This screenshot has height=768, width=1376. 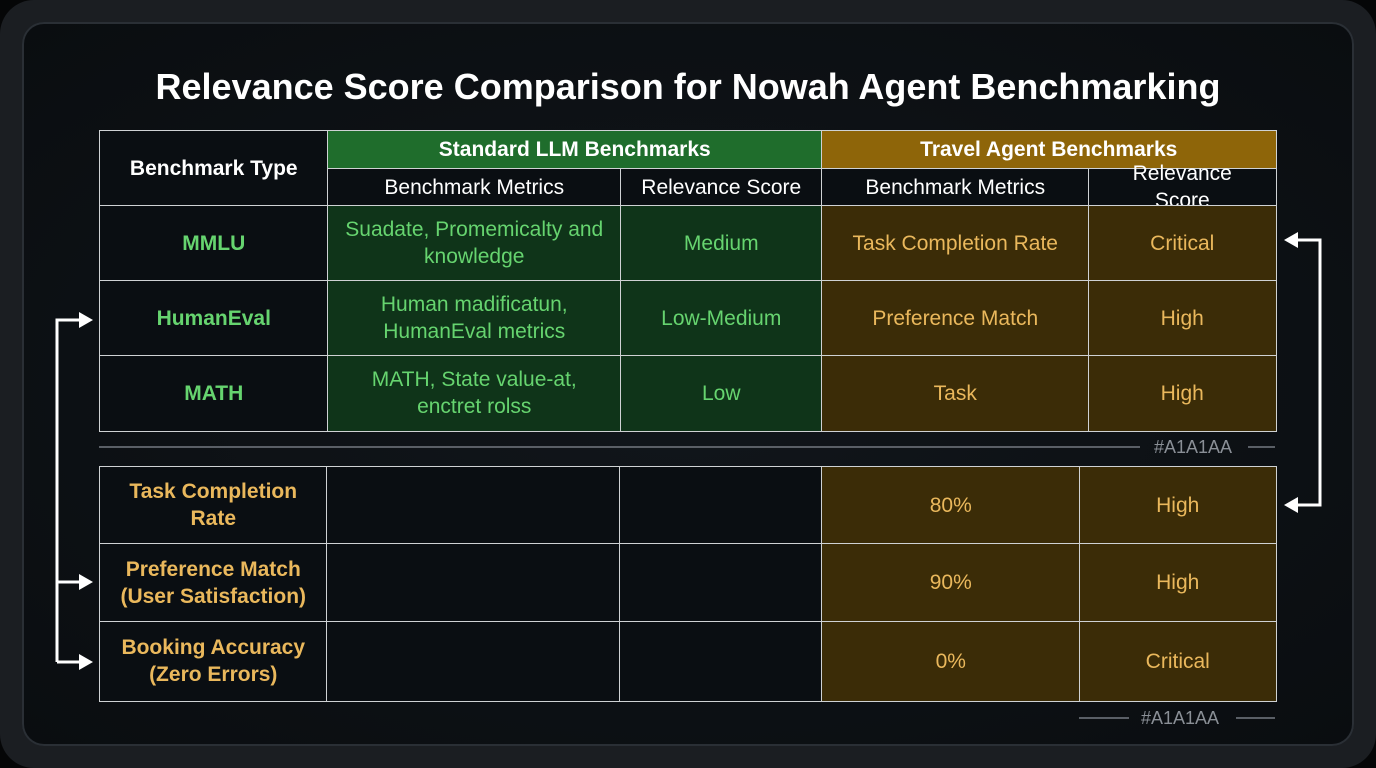 I want to click on table-cell: Low, so click(x=721, y=393).